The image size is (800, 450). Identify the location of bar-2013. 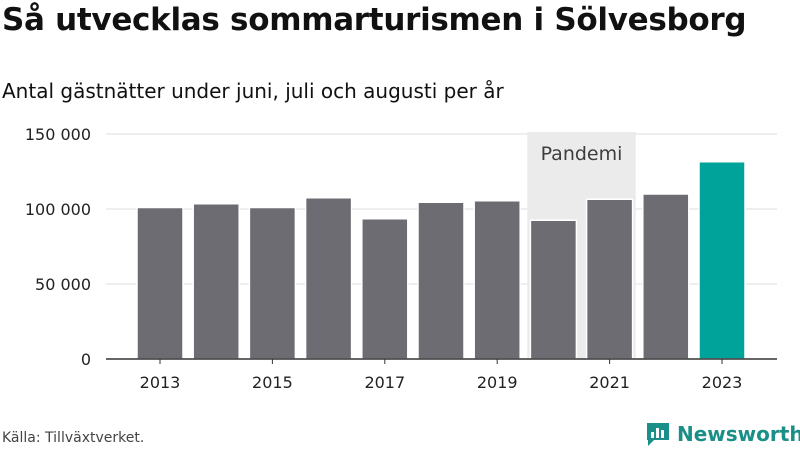
(160, 283).